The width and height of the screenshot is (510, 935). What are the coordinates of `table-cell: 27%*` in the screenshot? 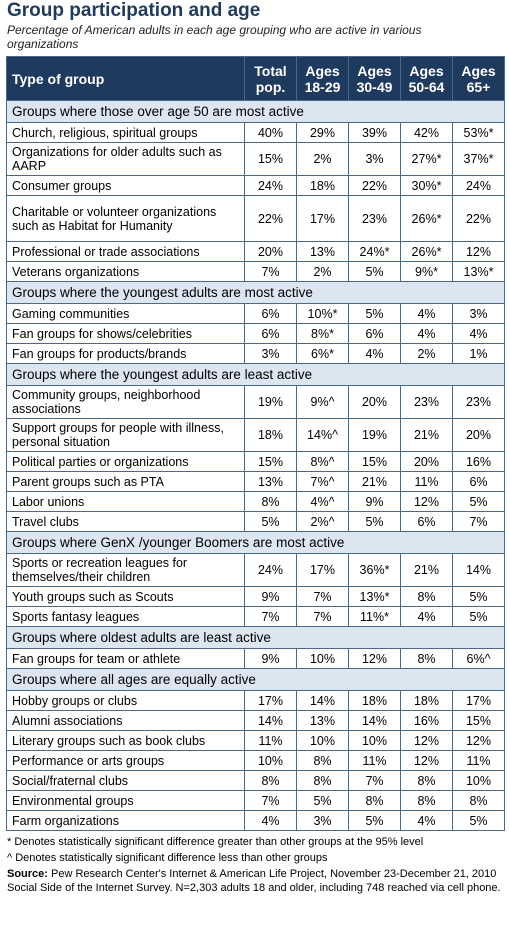 It's located at (426, 159).